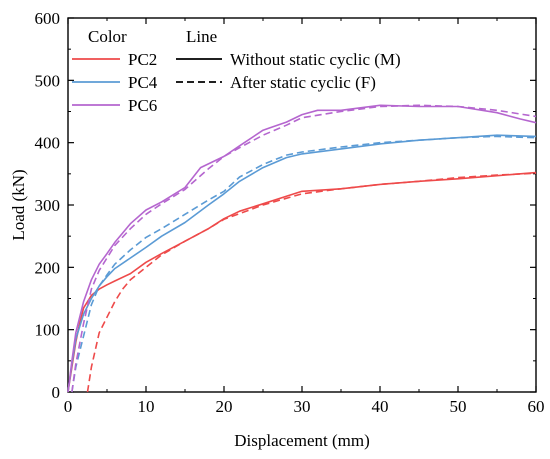  Describe the element at coordinates (48, 18) in the screenshot. I see `y-tick-label: 600` at that location.